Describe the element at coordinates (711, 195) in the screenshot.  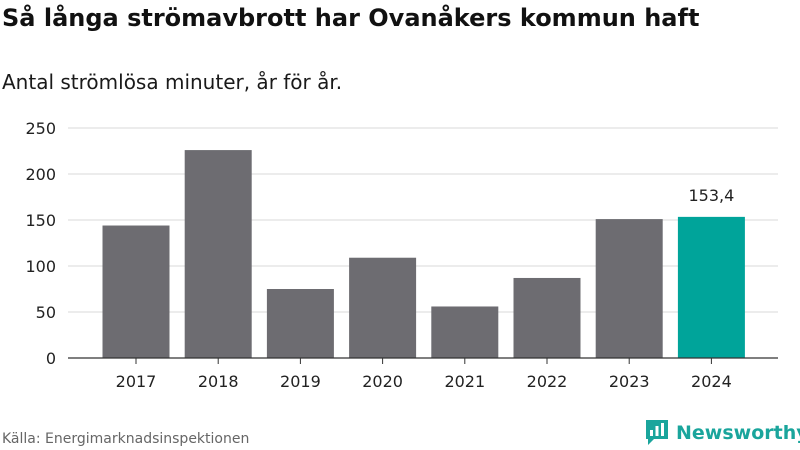
I see `data-label-2024: 153,4` at that location.